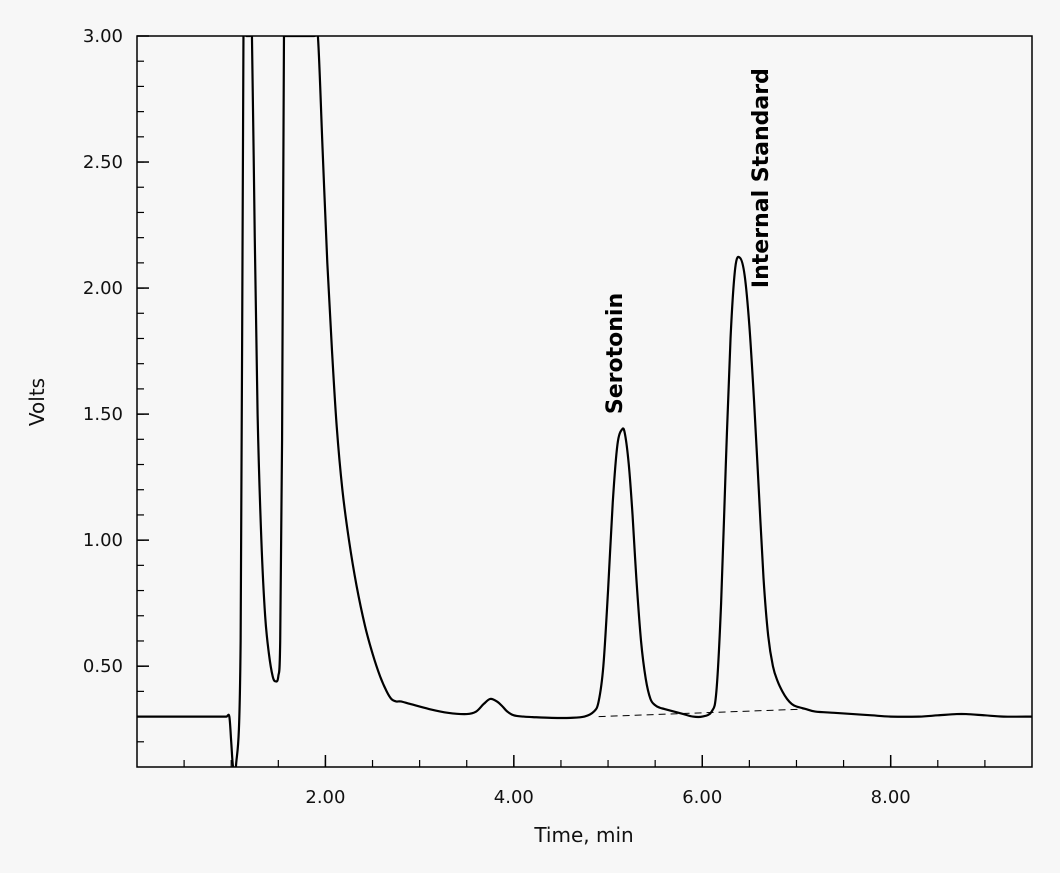 The height and width of the screenshot is (873, 1060). What do you see at coordinates (688, 241) in the screenshot?
I see `annotations: Serotonin Internal Standard` at bounding box center [688, 241].